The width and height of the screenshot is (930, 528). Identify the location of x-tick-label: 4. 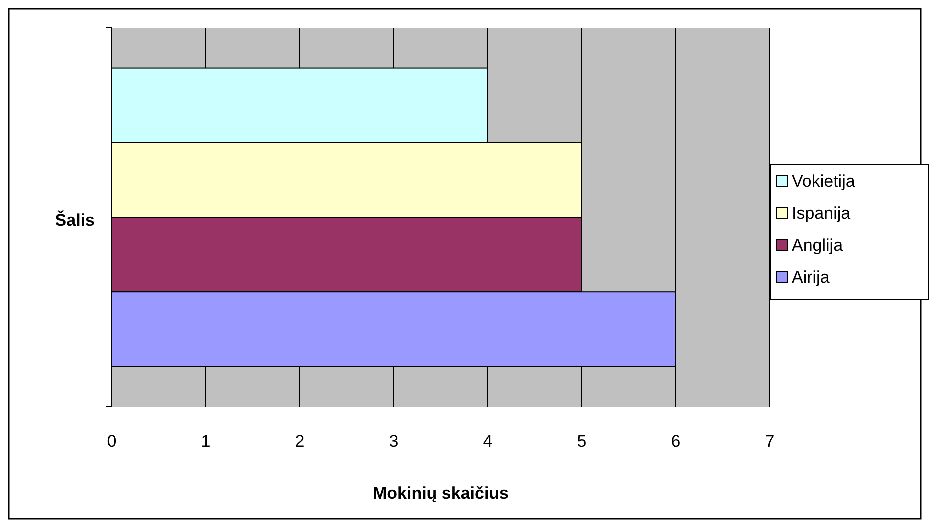
(488, 441).